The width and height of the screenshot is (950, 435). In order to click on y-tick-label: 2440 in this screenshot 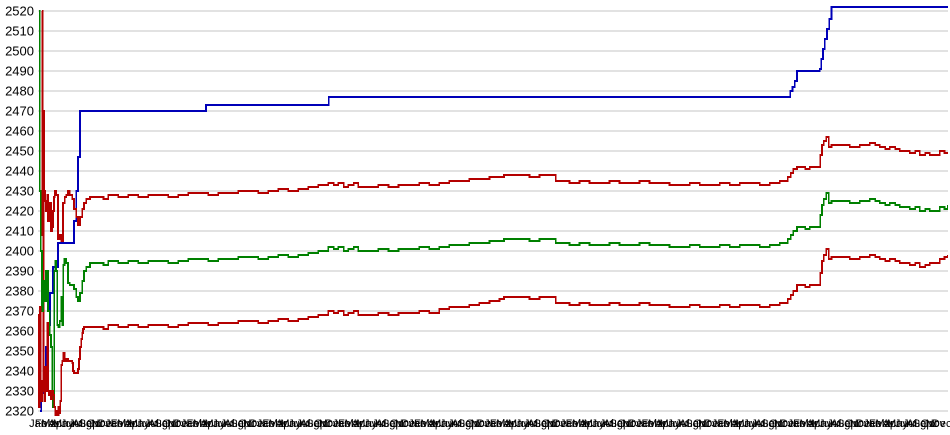, I will do `click(19, 171)`.